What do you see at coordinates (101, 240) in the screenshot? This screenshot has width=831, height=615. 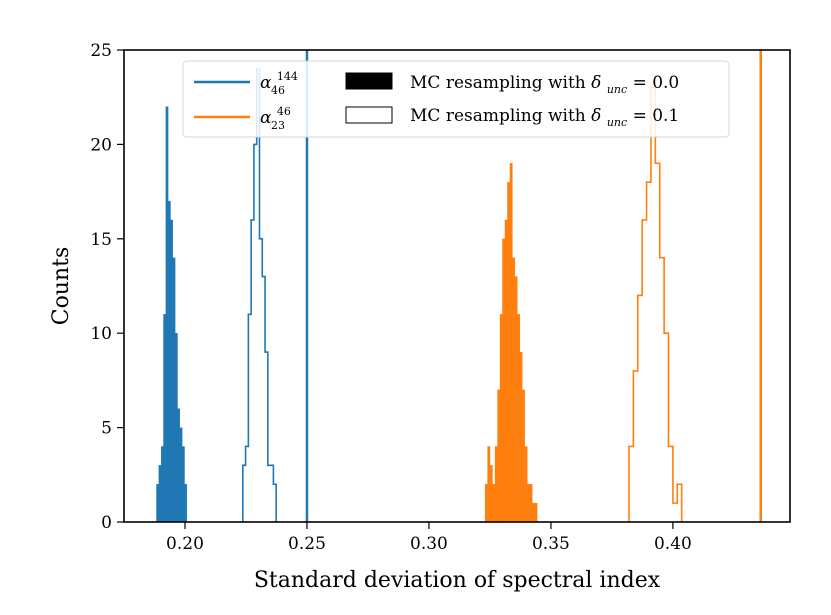 I see `y-tick-label-3: 15` at bounding box center [101, 240].